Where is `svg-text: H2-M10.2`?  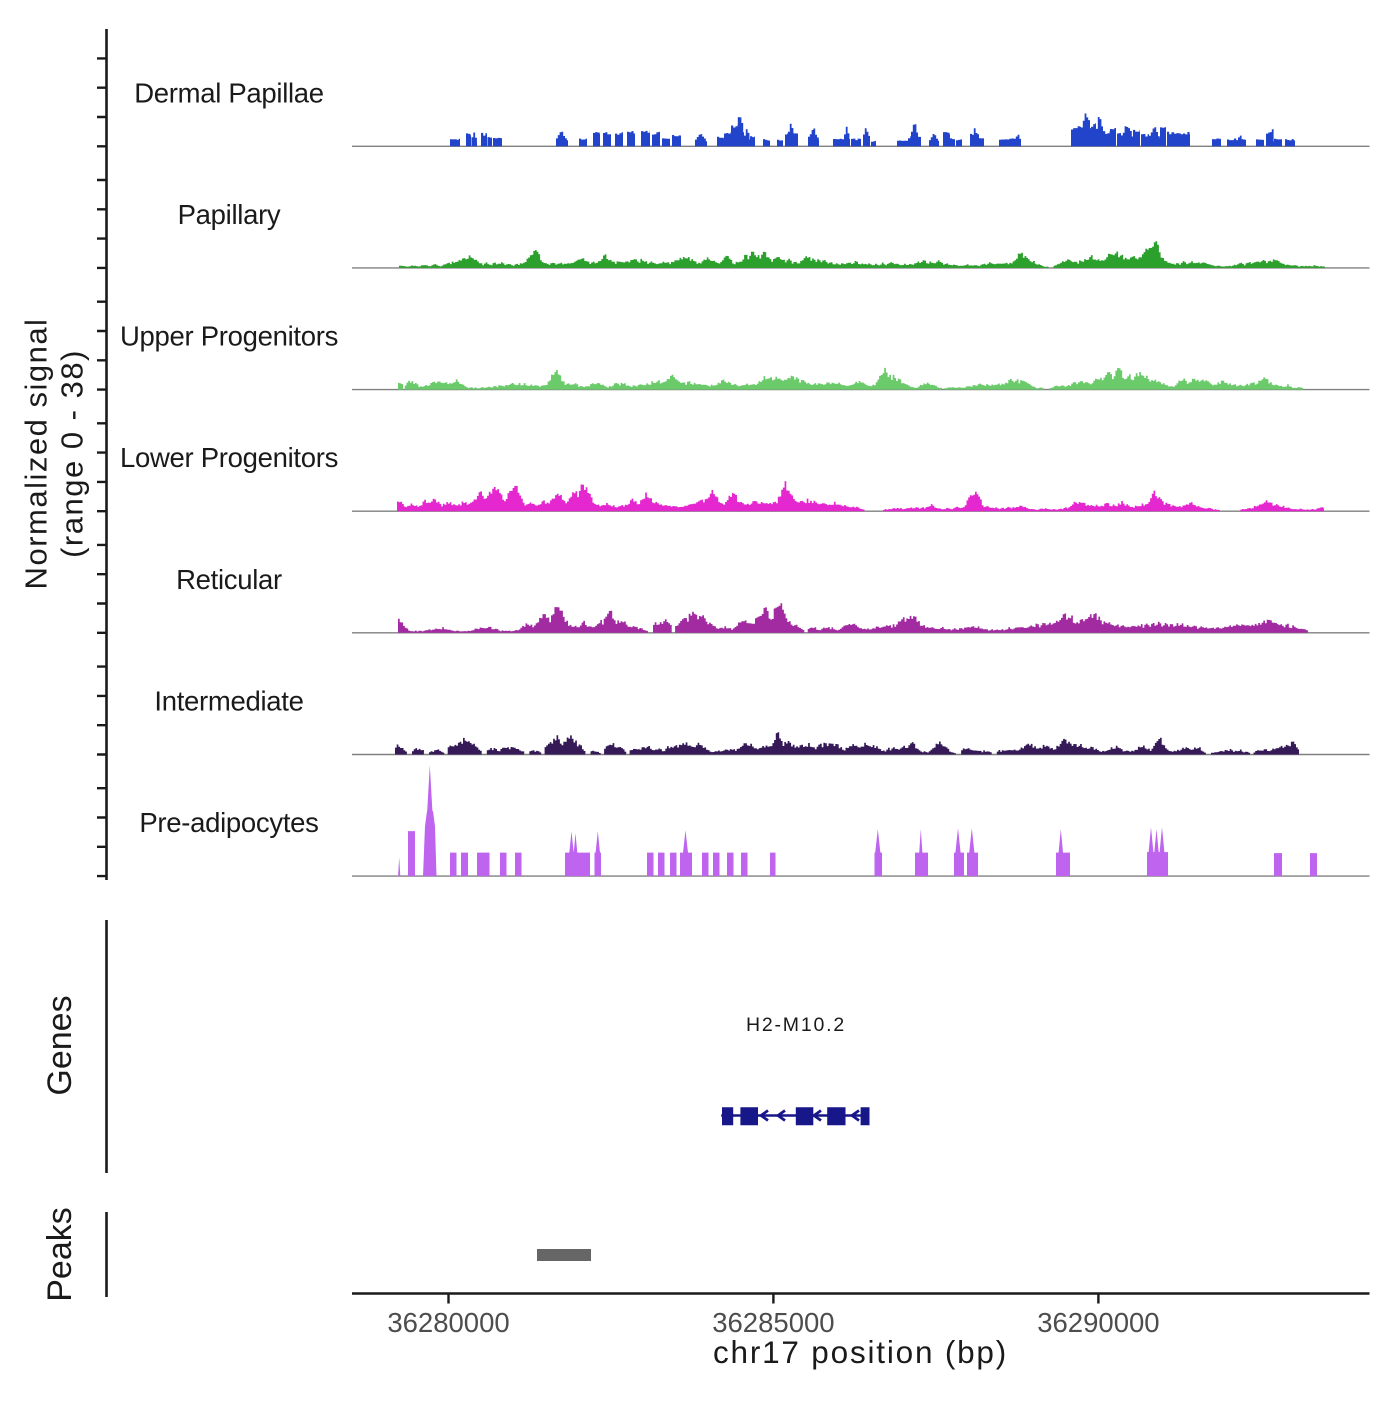
svg-text: H2-M10.2 is located at coordinates (796, 1025).